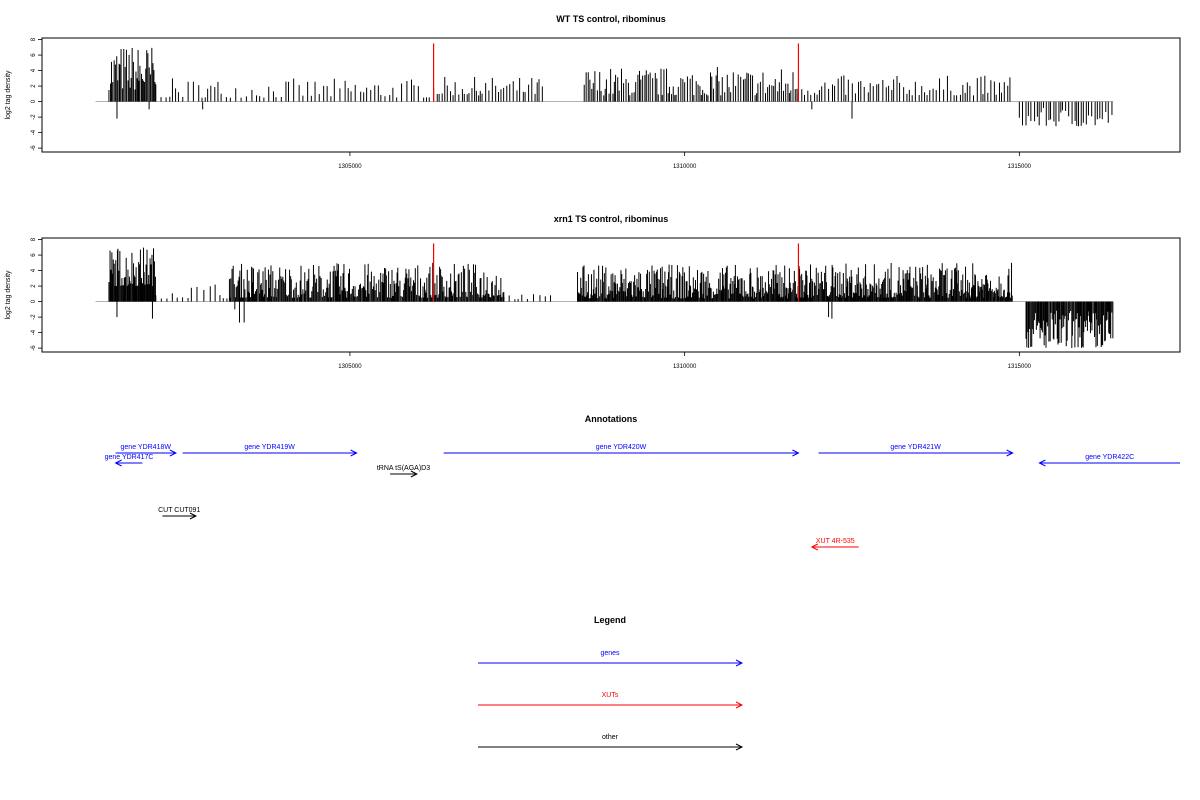  I want to click on annotation-feature: CUT CUT091, so click(179, 513).